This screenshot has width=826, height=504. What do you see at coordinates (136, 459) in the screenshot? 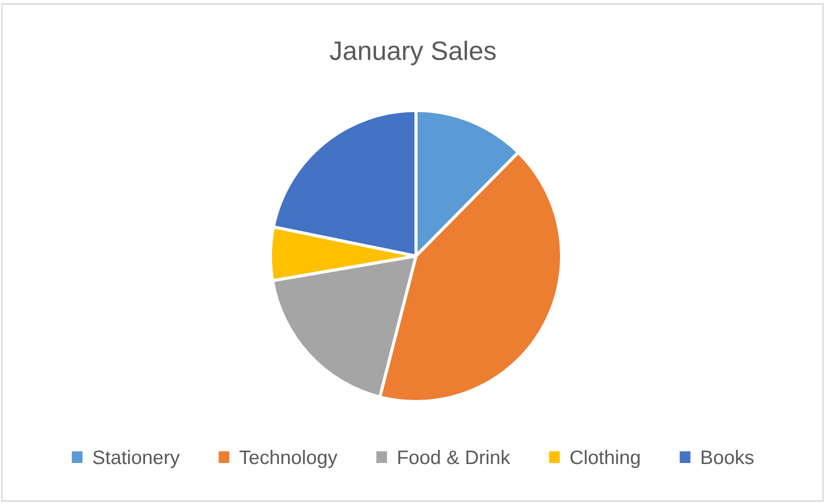
I see `legend-label: Stationery` at bounding box center [136, 459].